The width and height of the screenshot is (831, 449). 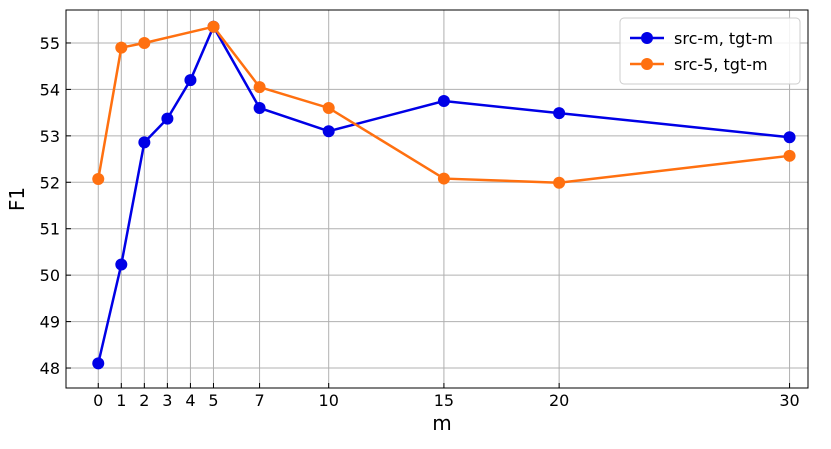 I want to click on x-tick-label: 3, so click(x=167, y=400).